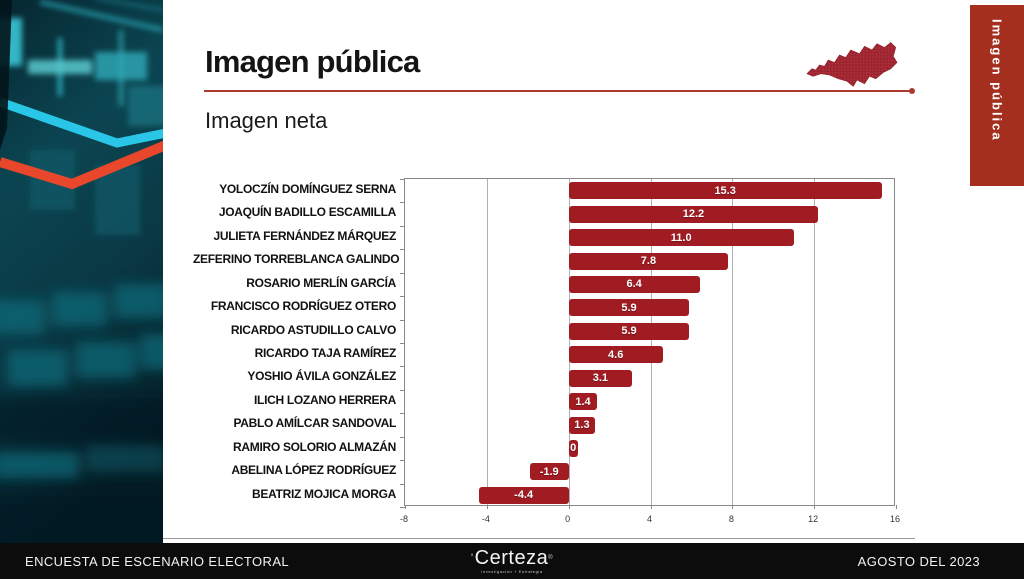 This screenshot has width=1024, height=579. Describe the element at coordinates (83, 122) in the screenshot. I see `cyan-trend-line` at that location.